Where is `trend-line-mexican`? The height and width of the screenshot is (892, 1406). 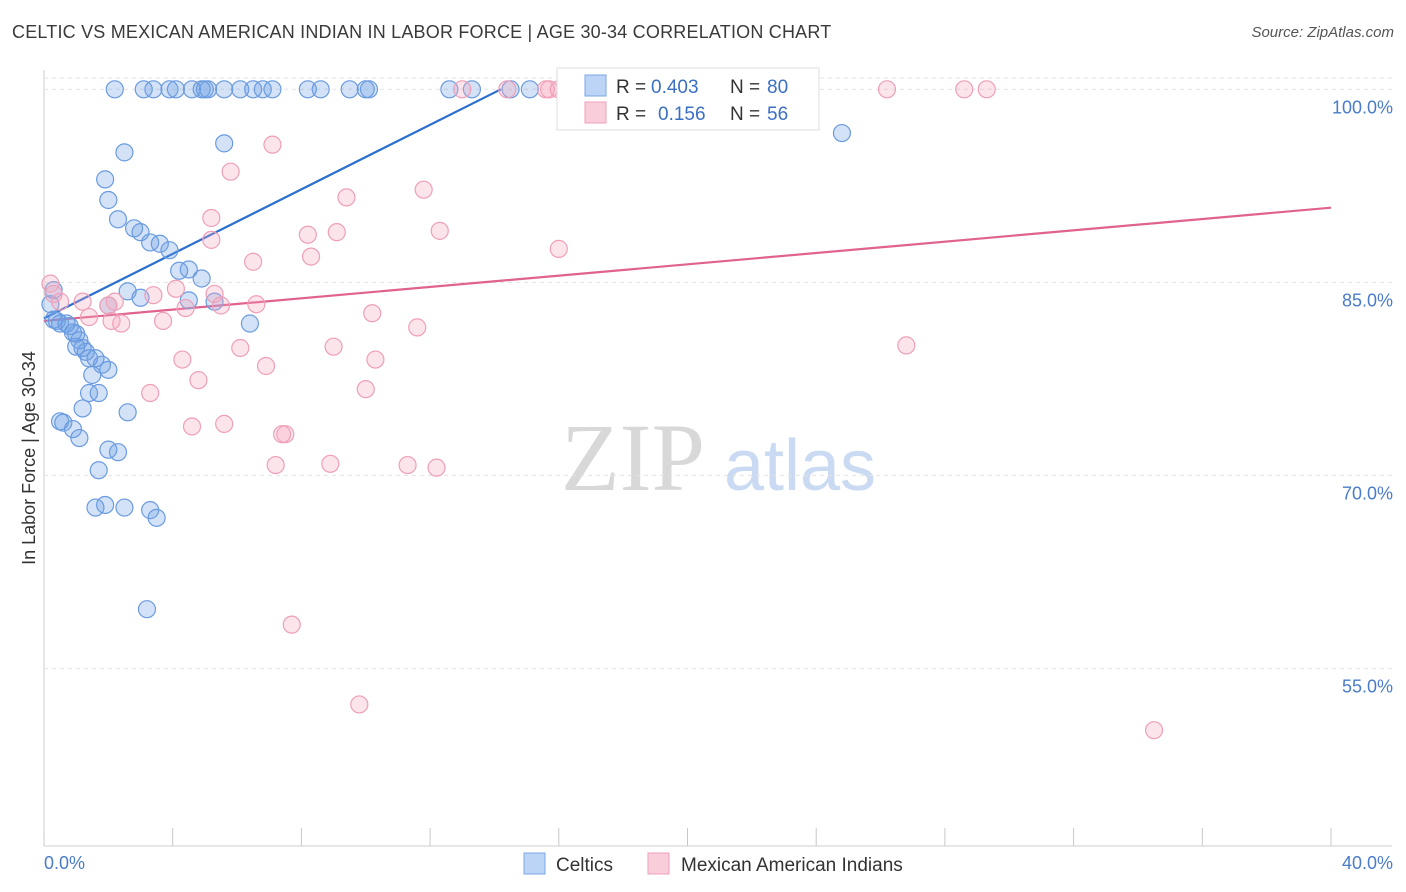 trend-line-mexican is located at coordinates (687, 264).